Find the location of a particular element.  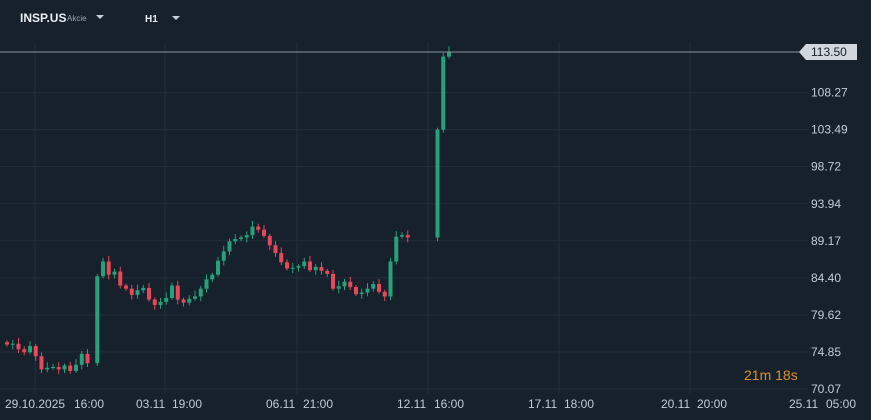

time-tick-label: 29.10.2025 is located at coordinates (35, 404).